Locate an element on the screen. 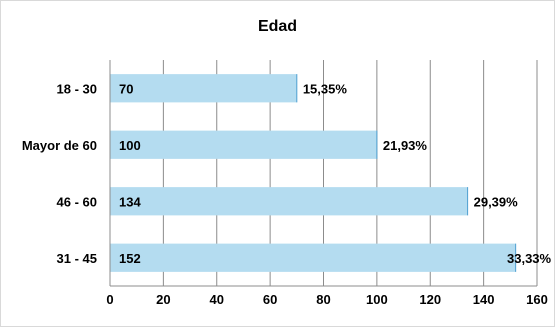 The image size is (555, 327). x-tick-label: 100 is located at coordinates (377, 299).